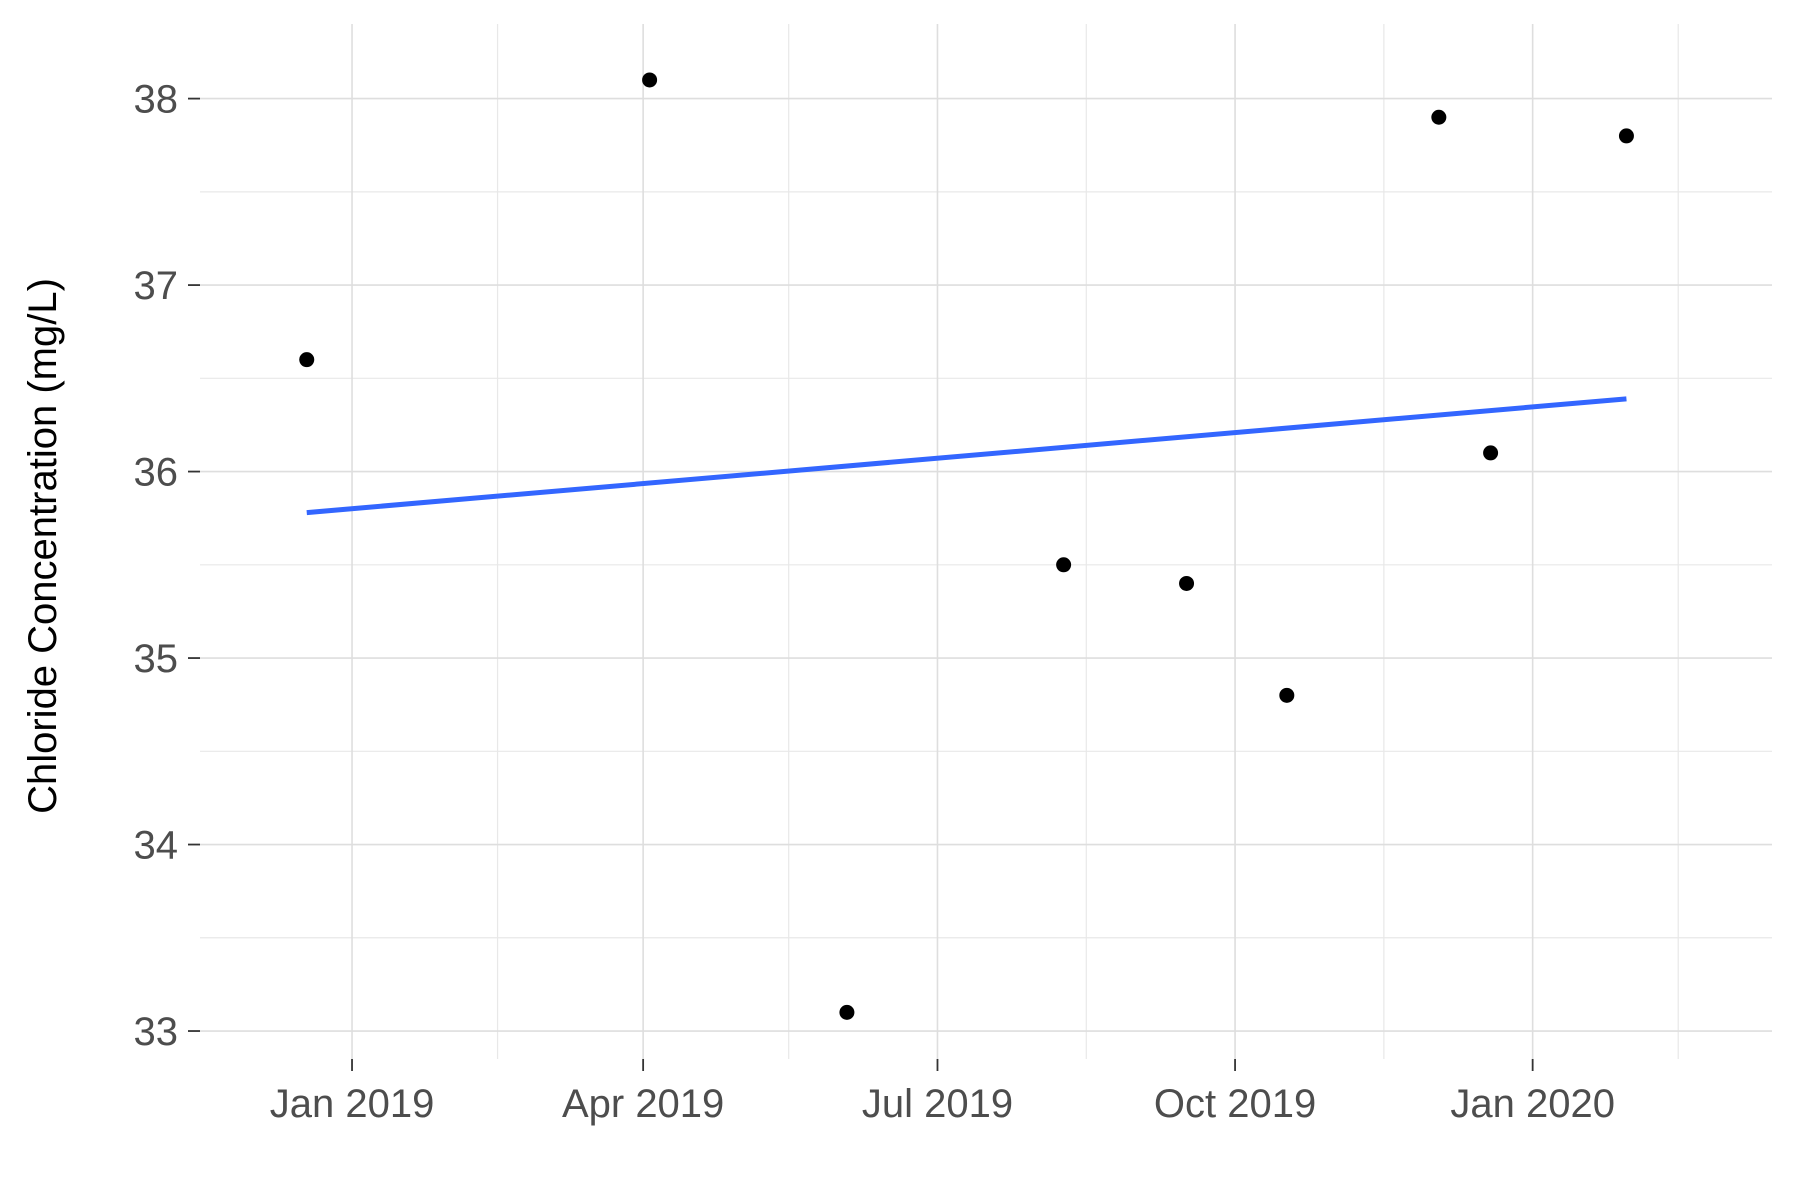  I want to click on x-tick-label: Jan 2019, so click(352, 1104).